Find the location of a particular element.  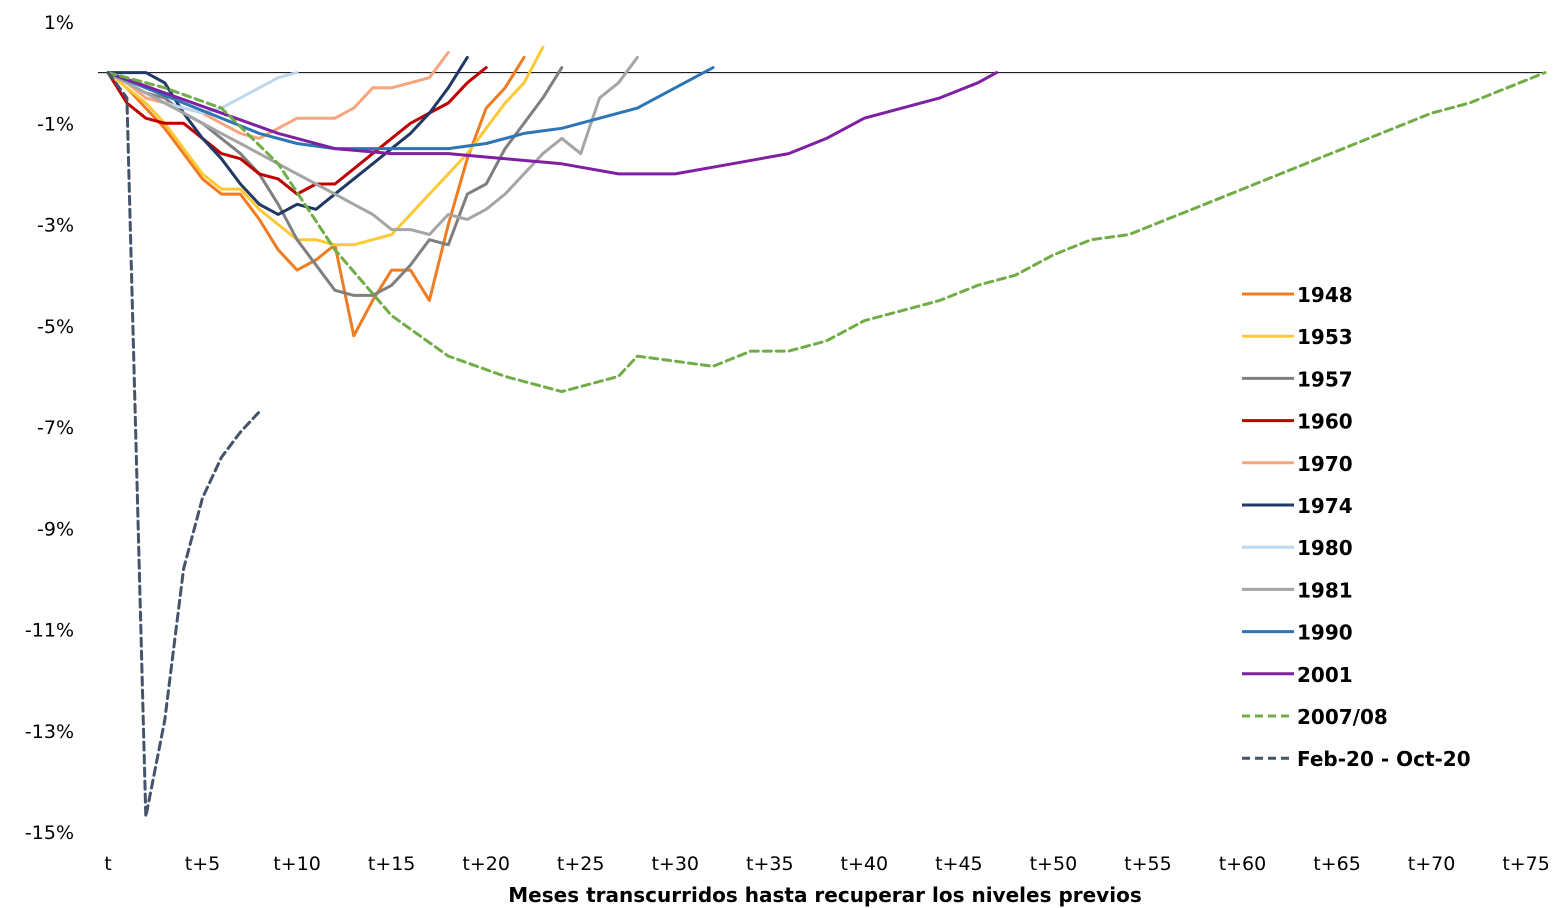

x-tick-label: t+10 is located at coordinates (297, 864).